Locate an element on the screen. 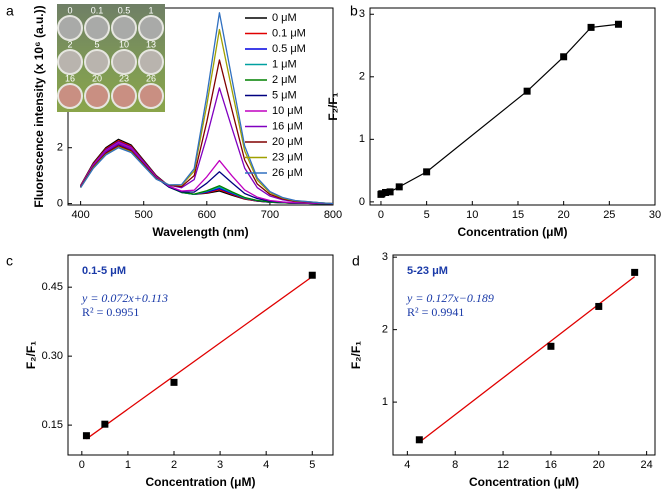 The height and width of the screenshot is (502, 661). well-label: 26 is located at coordinates (151, 78).